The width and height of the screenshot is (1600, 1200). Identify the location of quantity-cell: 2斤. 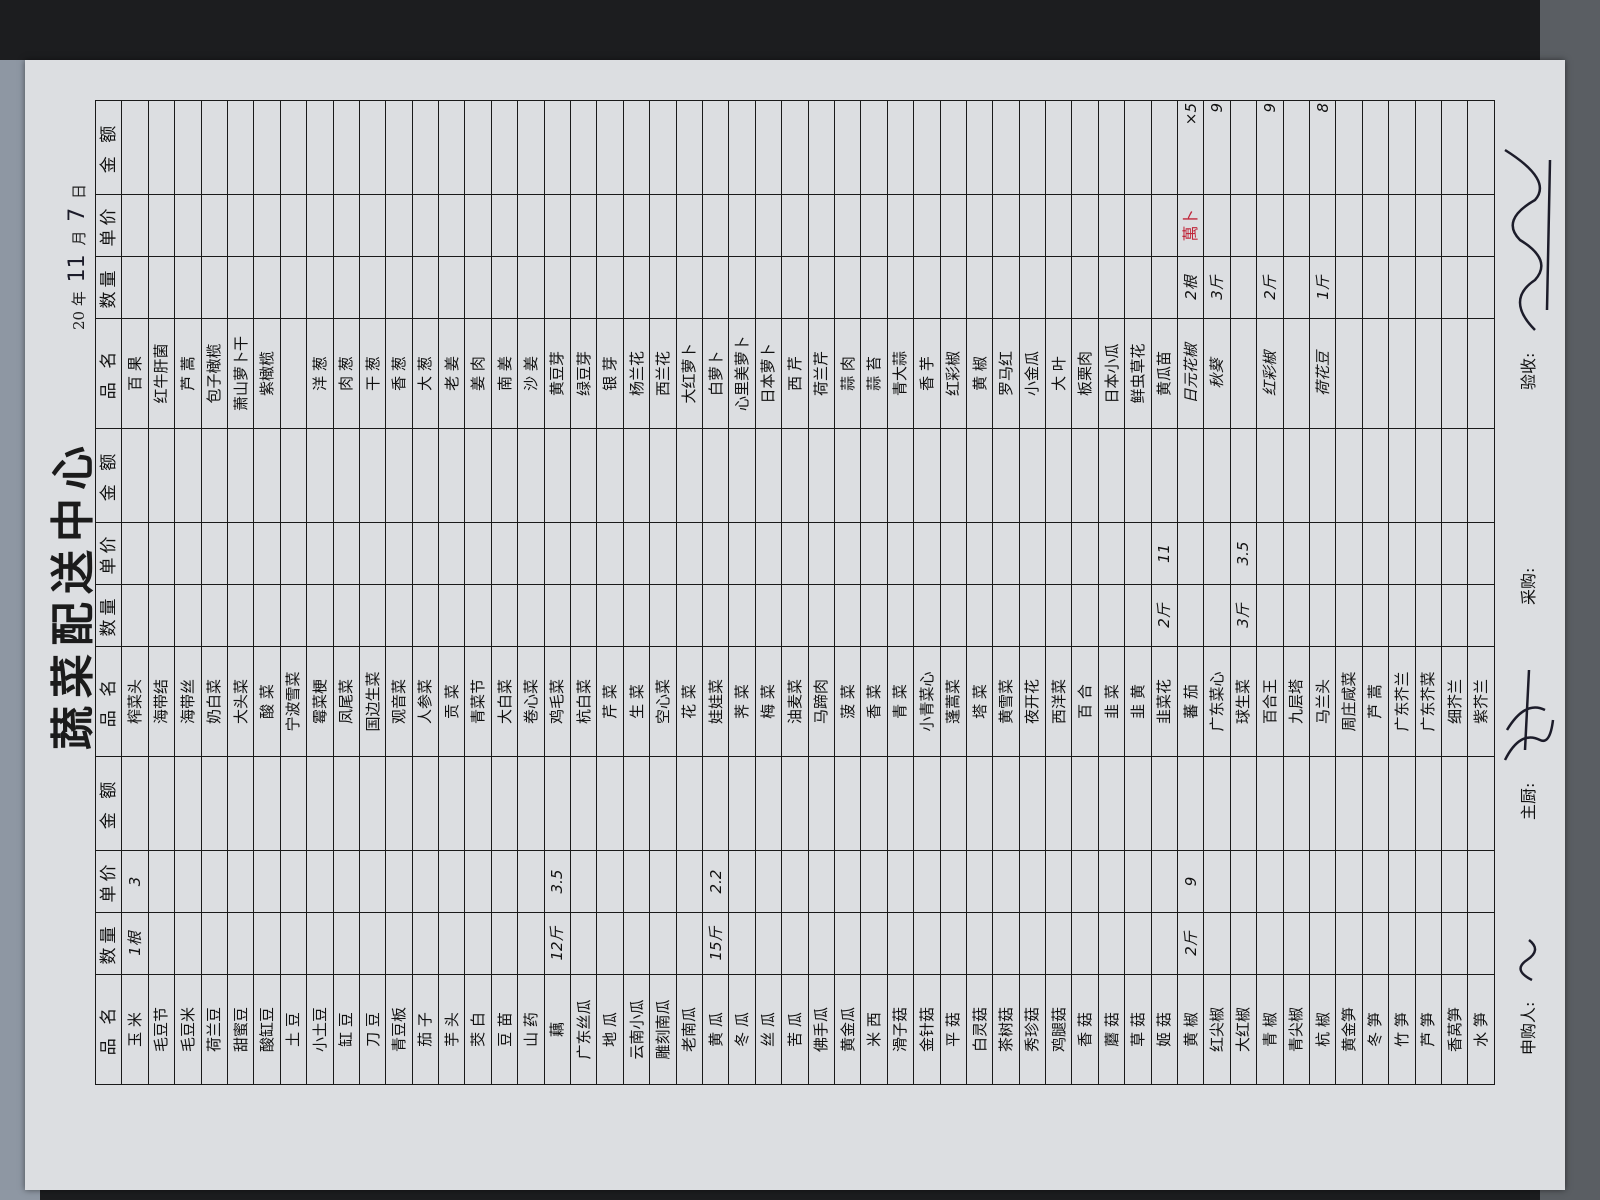
(1164, 615).